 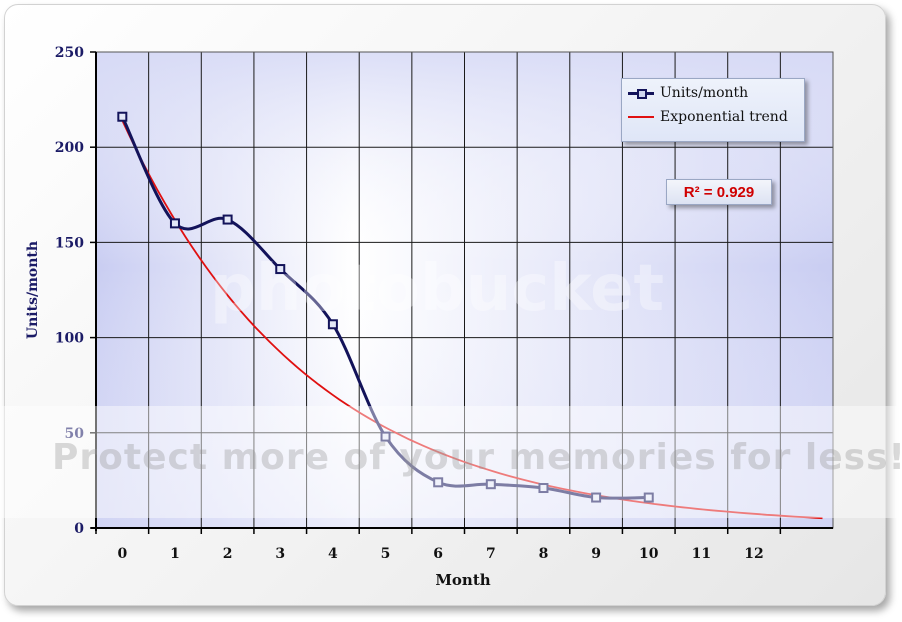 I want to click on y-axis-title: Units/month, so click(x=33, y=290).